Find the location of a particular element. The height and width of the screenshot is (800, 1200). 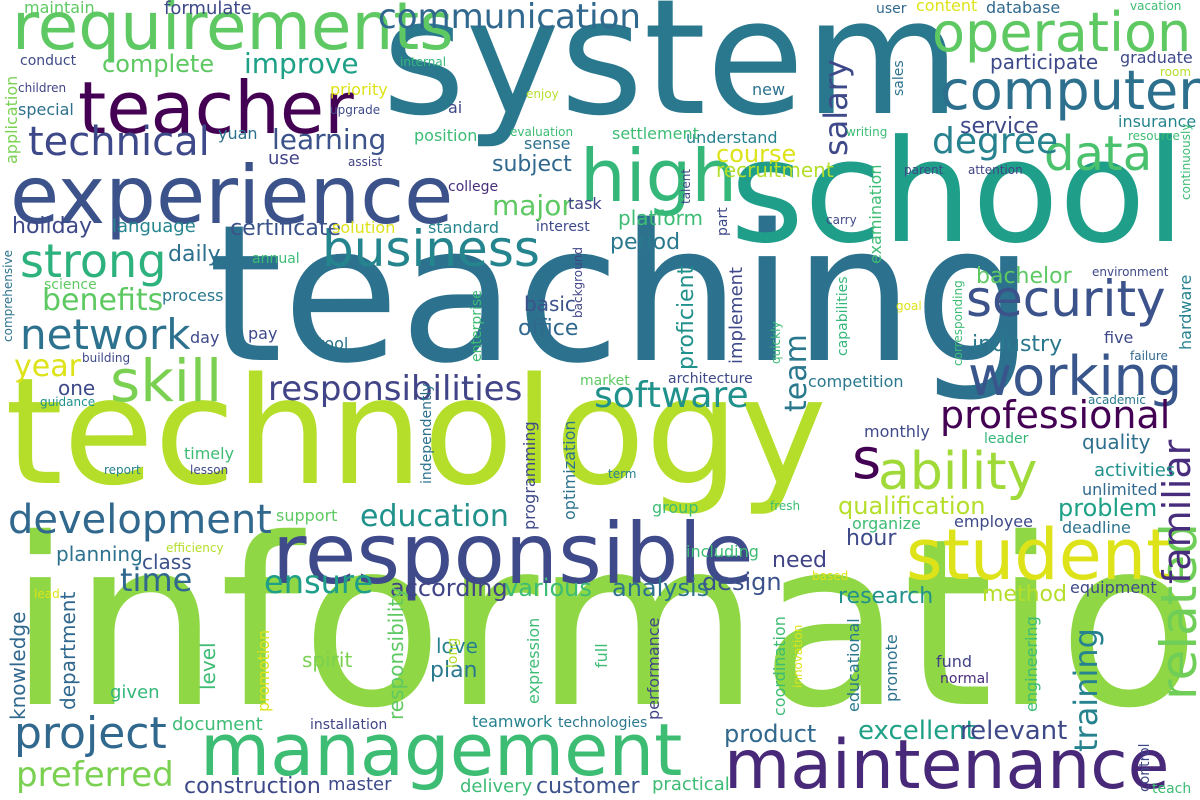

word: basic is located at coordinates (550, 304).